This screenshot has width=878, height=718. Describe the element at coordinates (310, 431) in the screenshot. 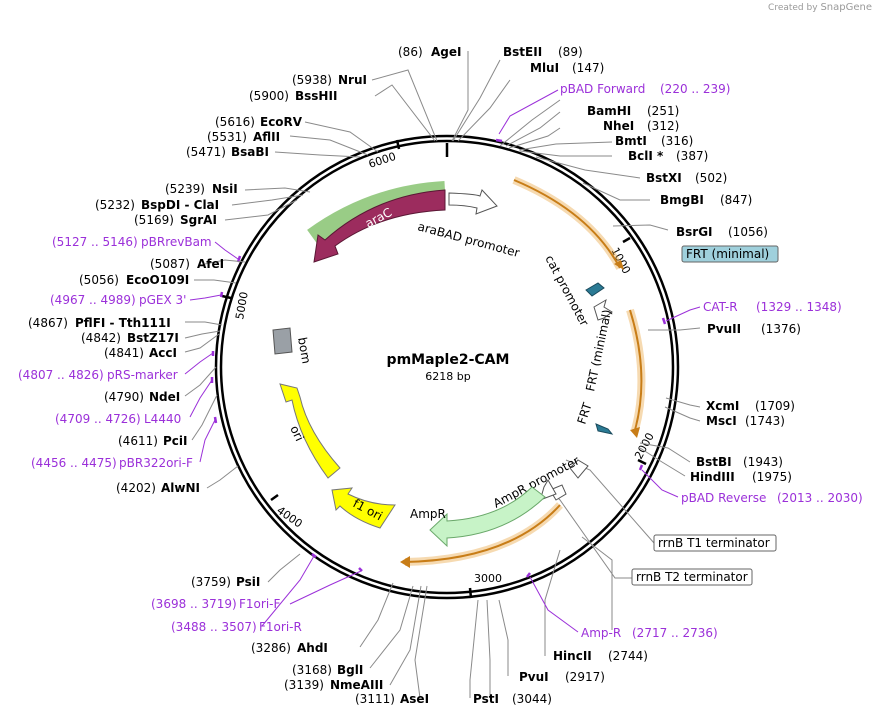

I see `ori-arrow` at that location.